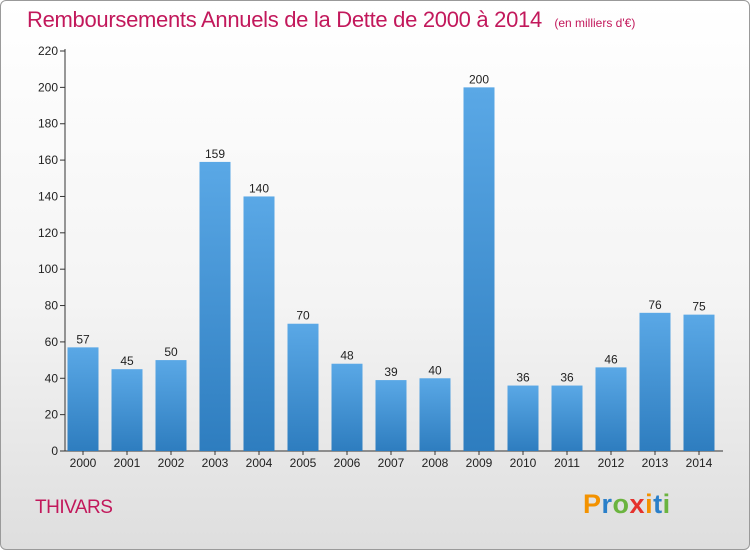 This screenshot has height=550, width=750. I want to click on y-tick-label: 60, so click(52, 342).